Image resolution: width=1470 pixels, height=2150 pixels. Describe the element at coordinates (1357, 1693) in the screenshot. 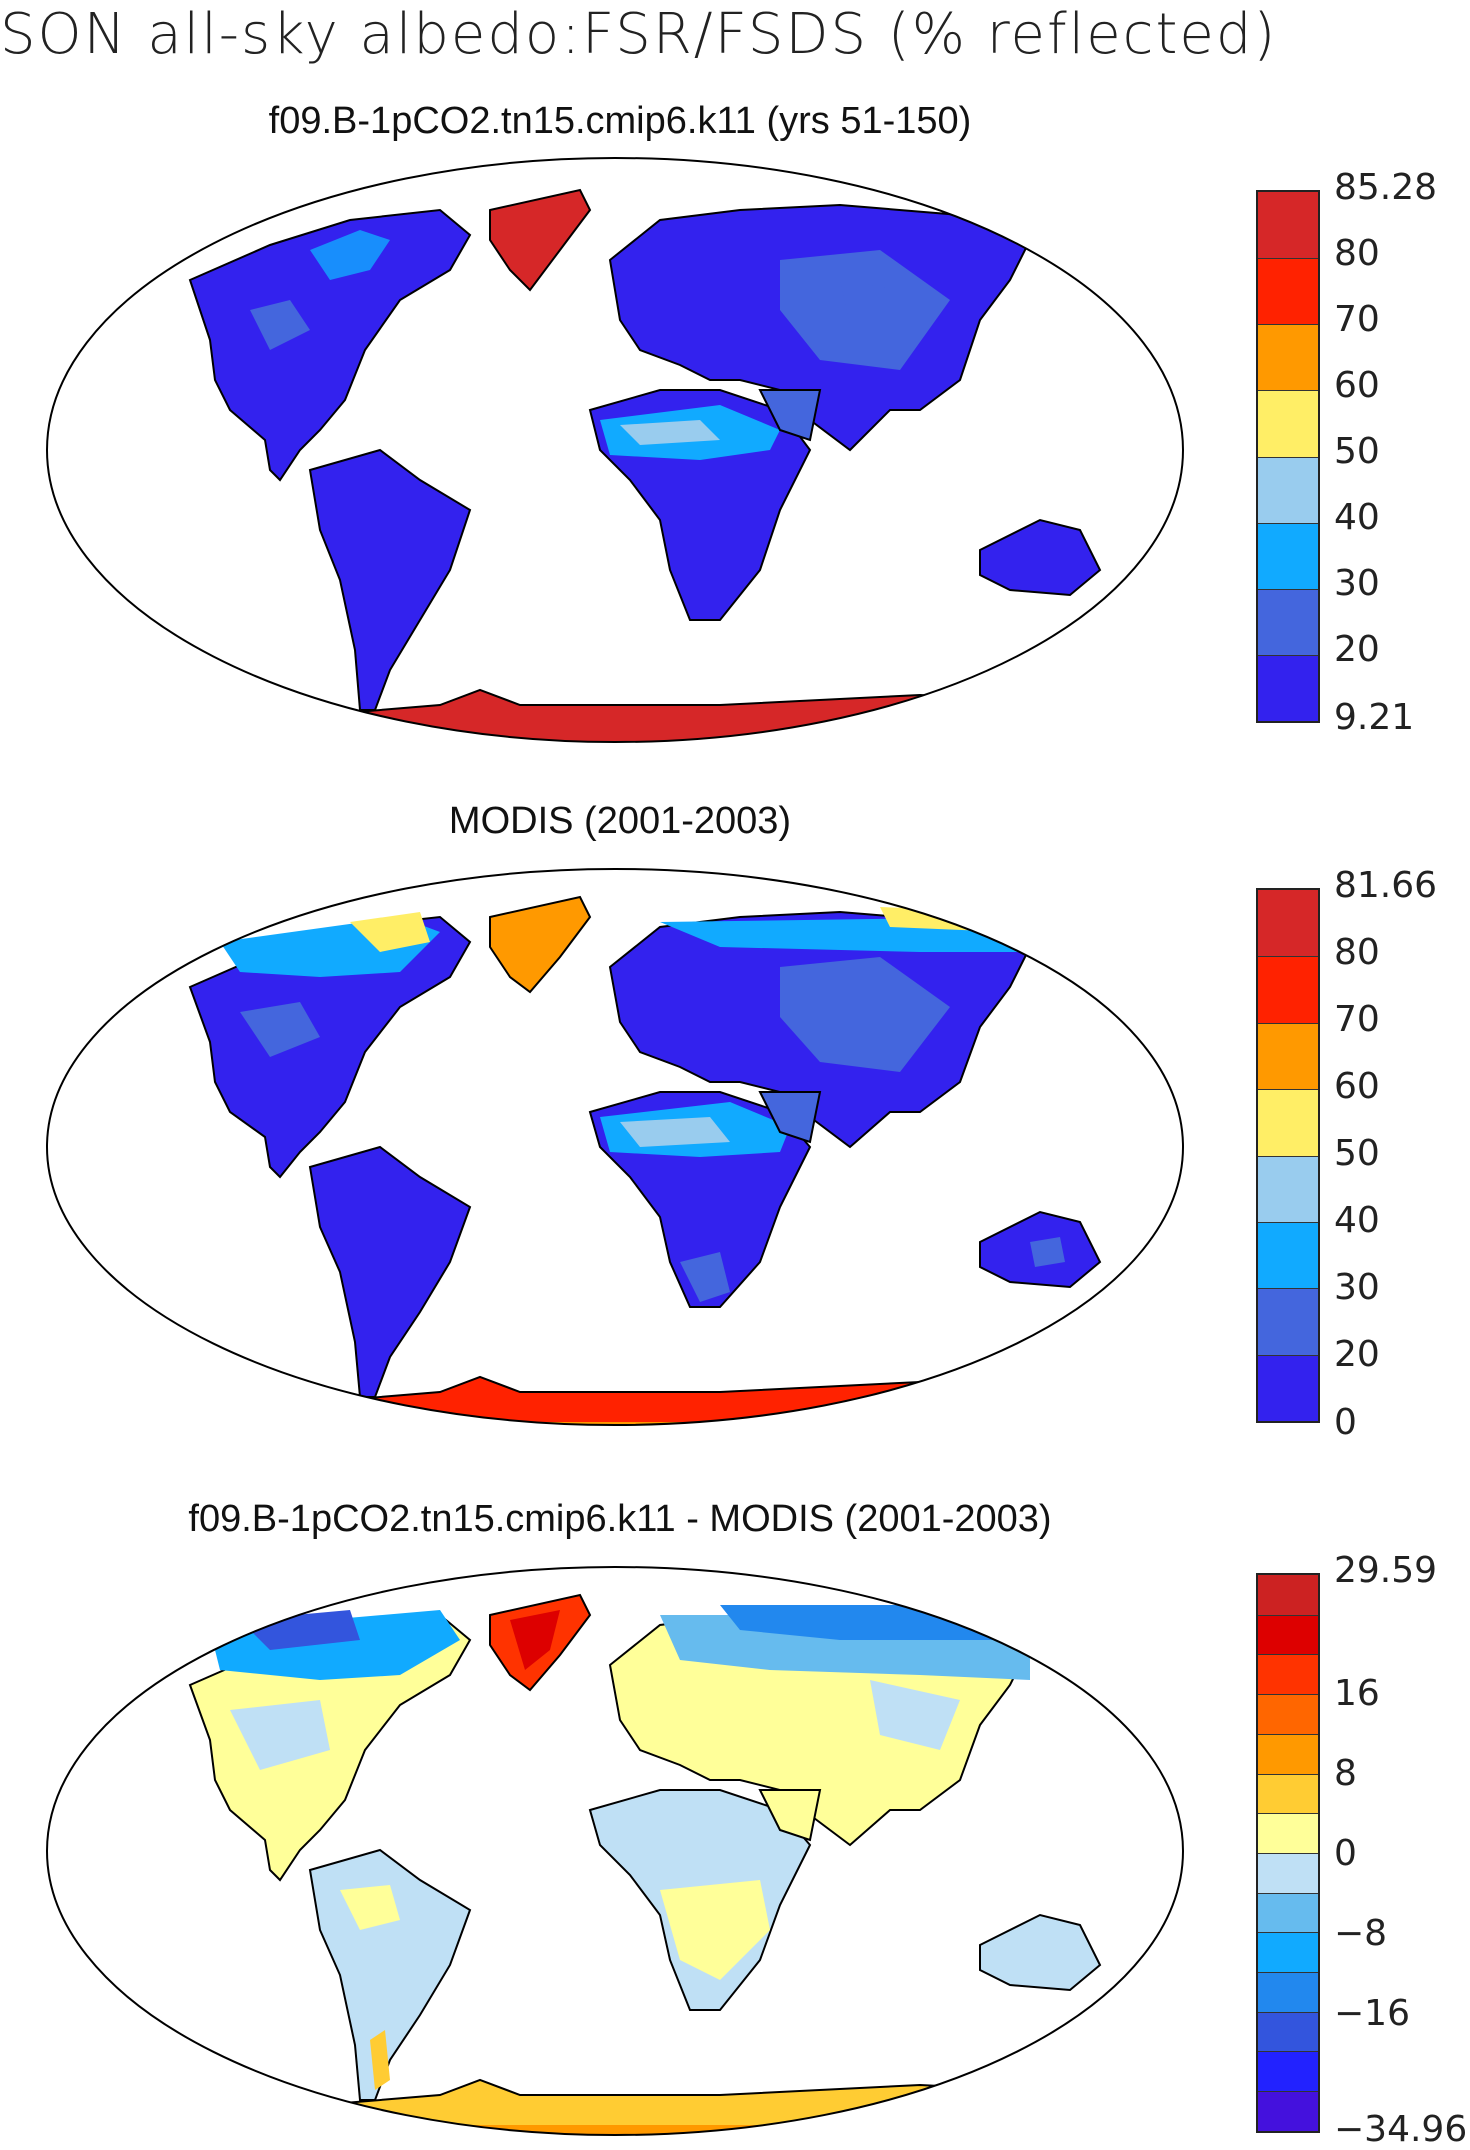

I see `colorbar-tick-label: 16` at that location.